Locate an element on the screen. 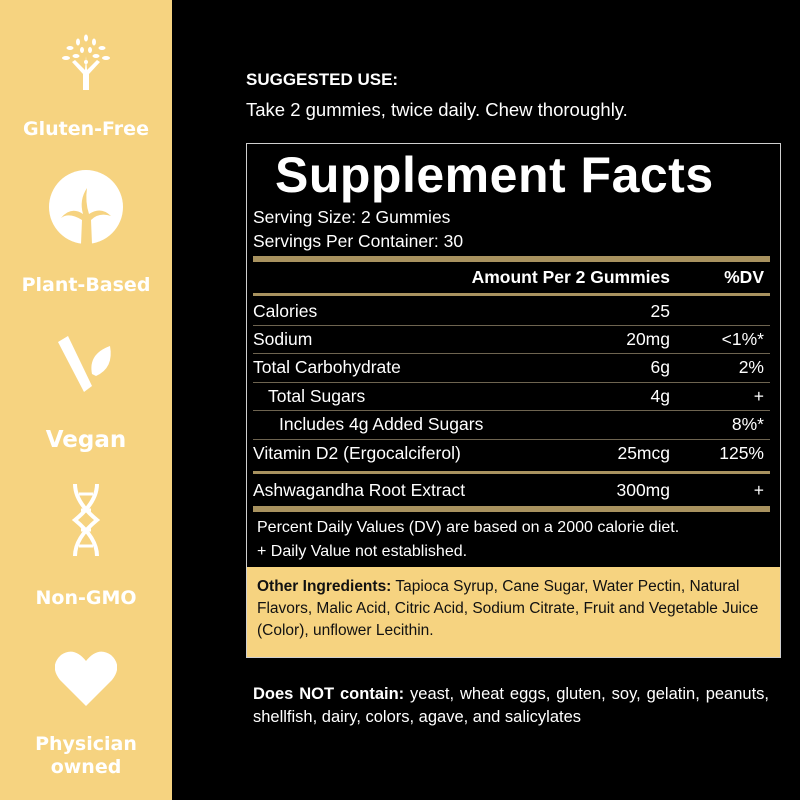  nutrient-name: Calories is located at coordinates (285, 311).